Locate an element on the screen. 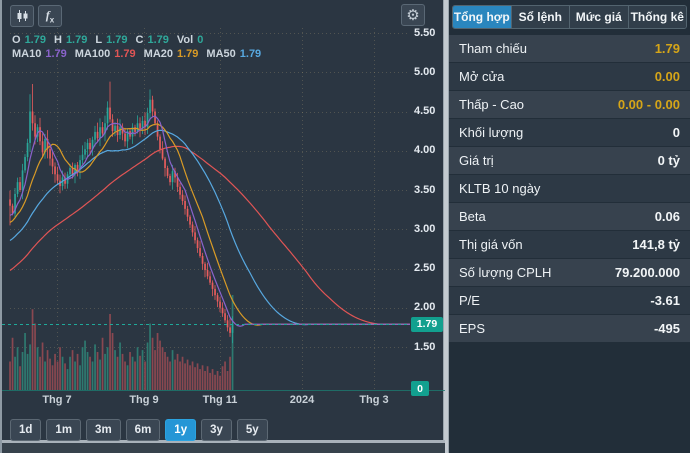 This screenshot has width=690, height=453. price-axis-label: 1.50 is located at coordinates (425, 346).